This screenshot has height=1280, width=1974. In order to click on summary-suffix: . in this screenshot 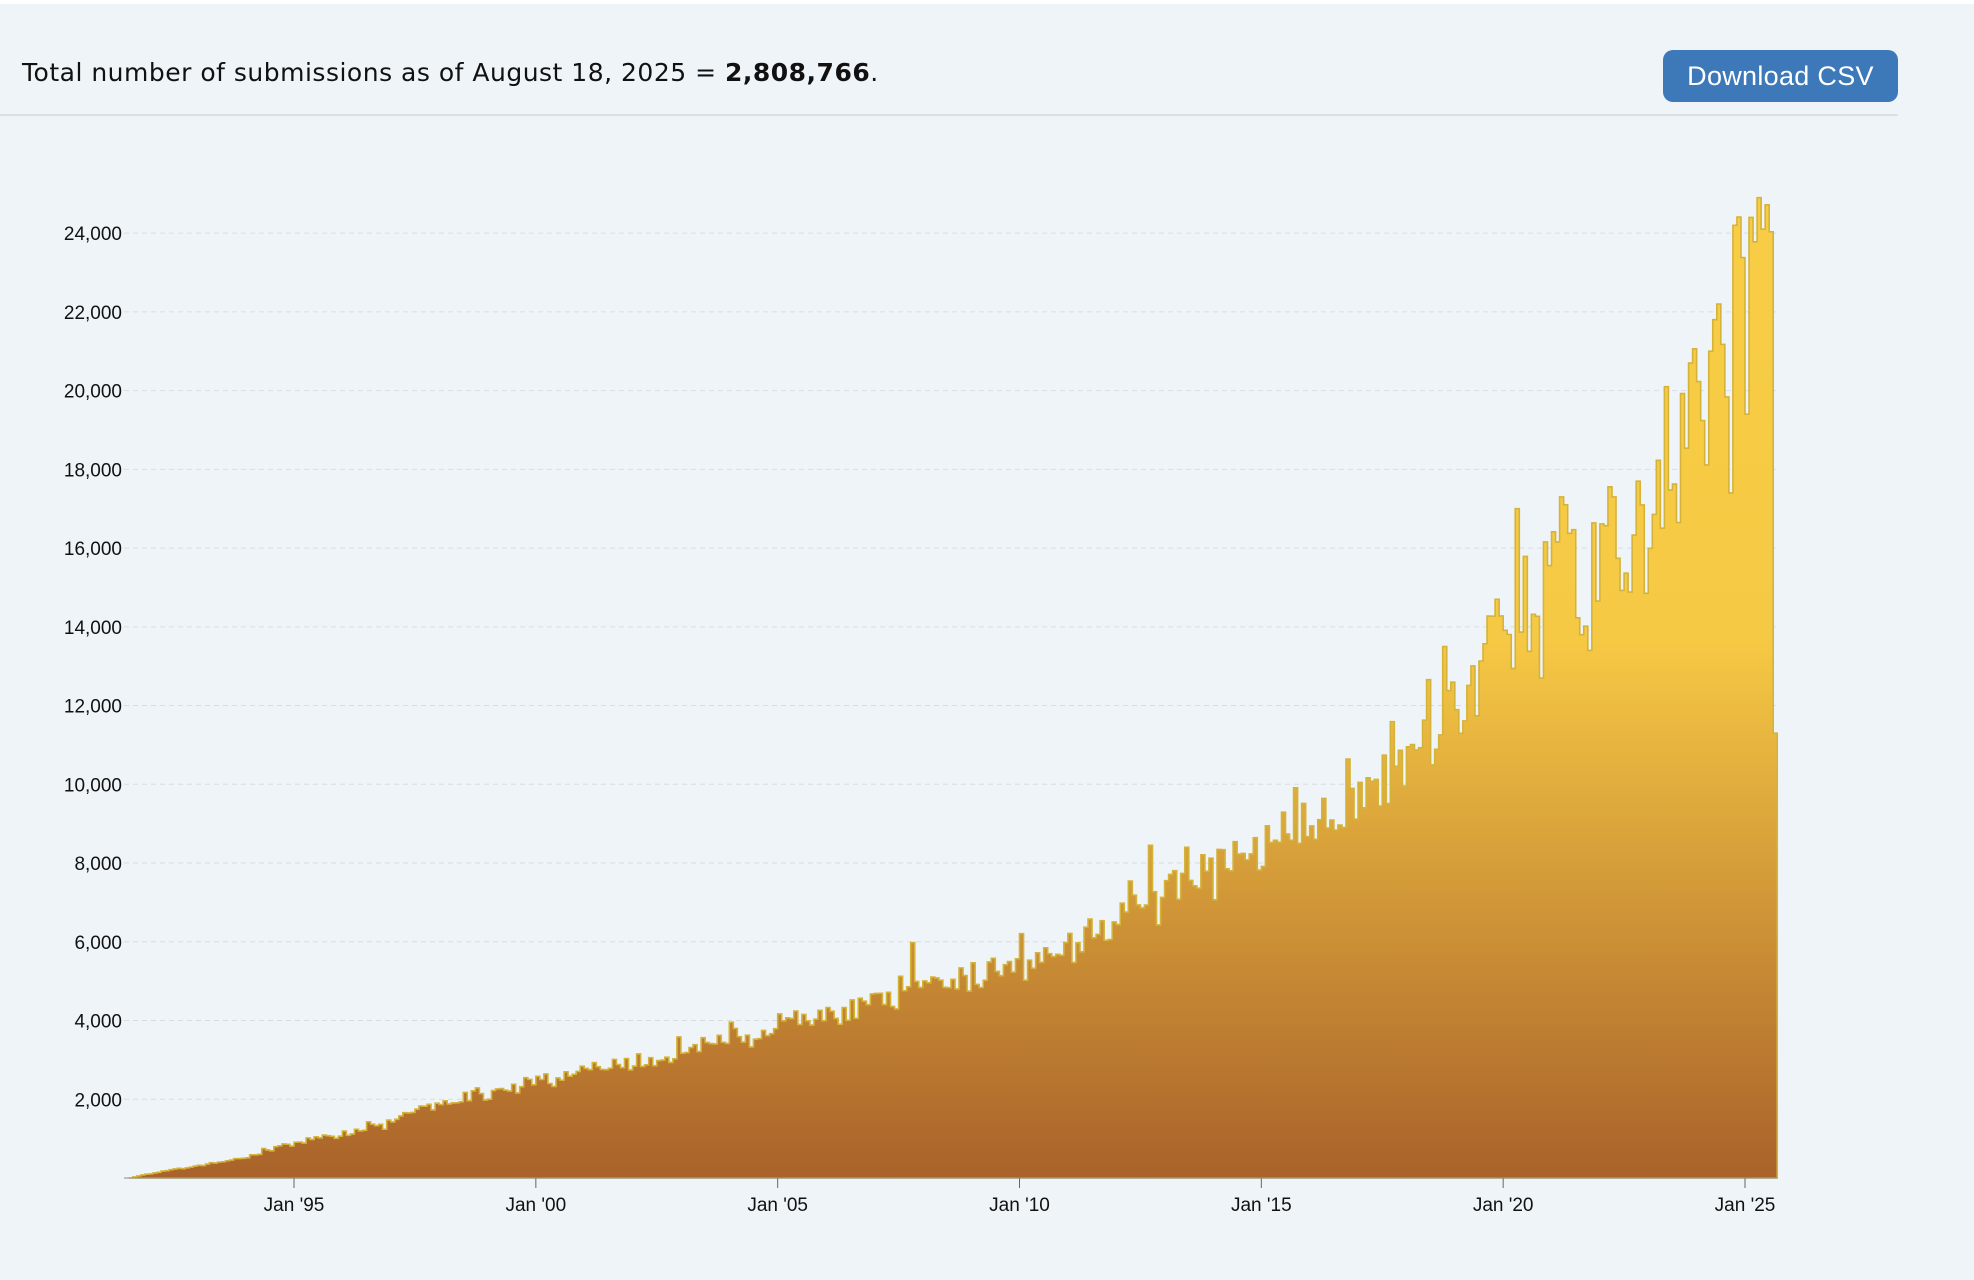, I will do `click(874, 72)`.